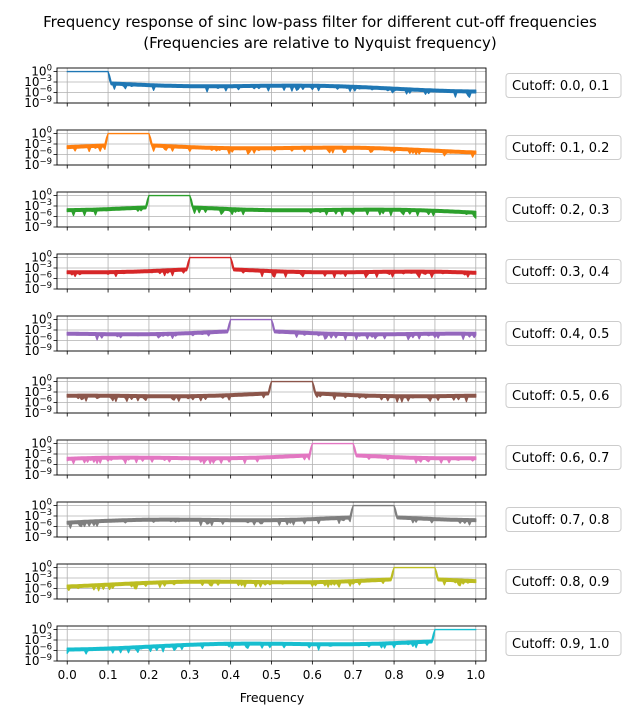 This screenshot has width=640, height=719. What do you see at coordinates (560, 148) in the screenshot?
I see `legend-entry: Cutoff: 0.1, 0.2` at bounding box center [560, 148].